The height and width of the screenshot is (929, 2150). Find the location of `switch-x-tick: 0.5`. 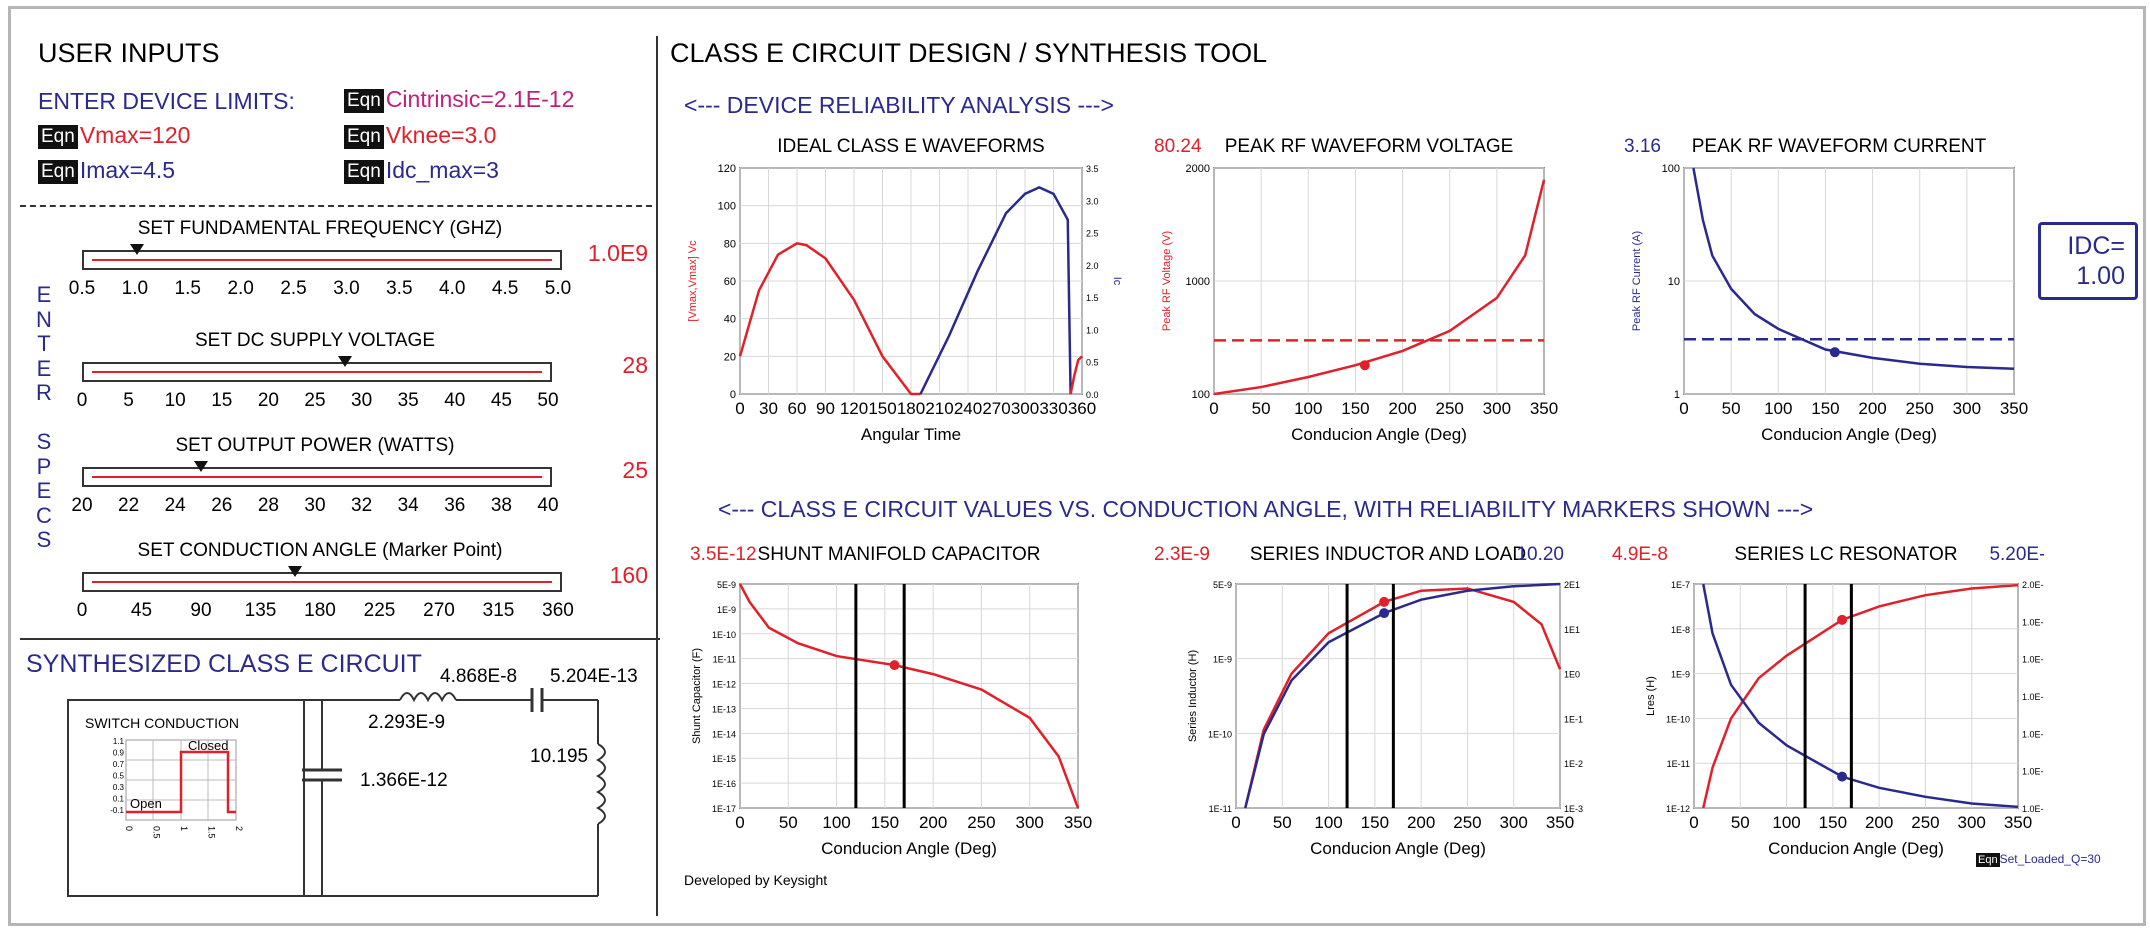

switch-x-tick: 0.5 is located at coordinates (157, 832).